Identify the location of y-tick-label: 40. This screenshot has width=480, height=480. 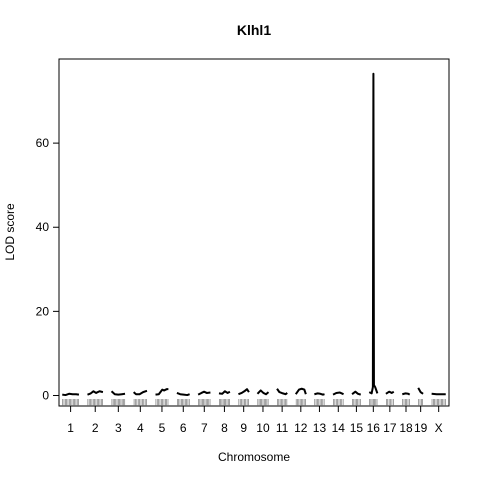
(43, 227).